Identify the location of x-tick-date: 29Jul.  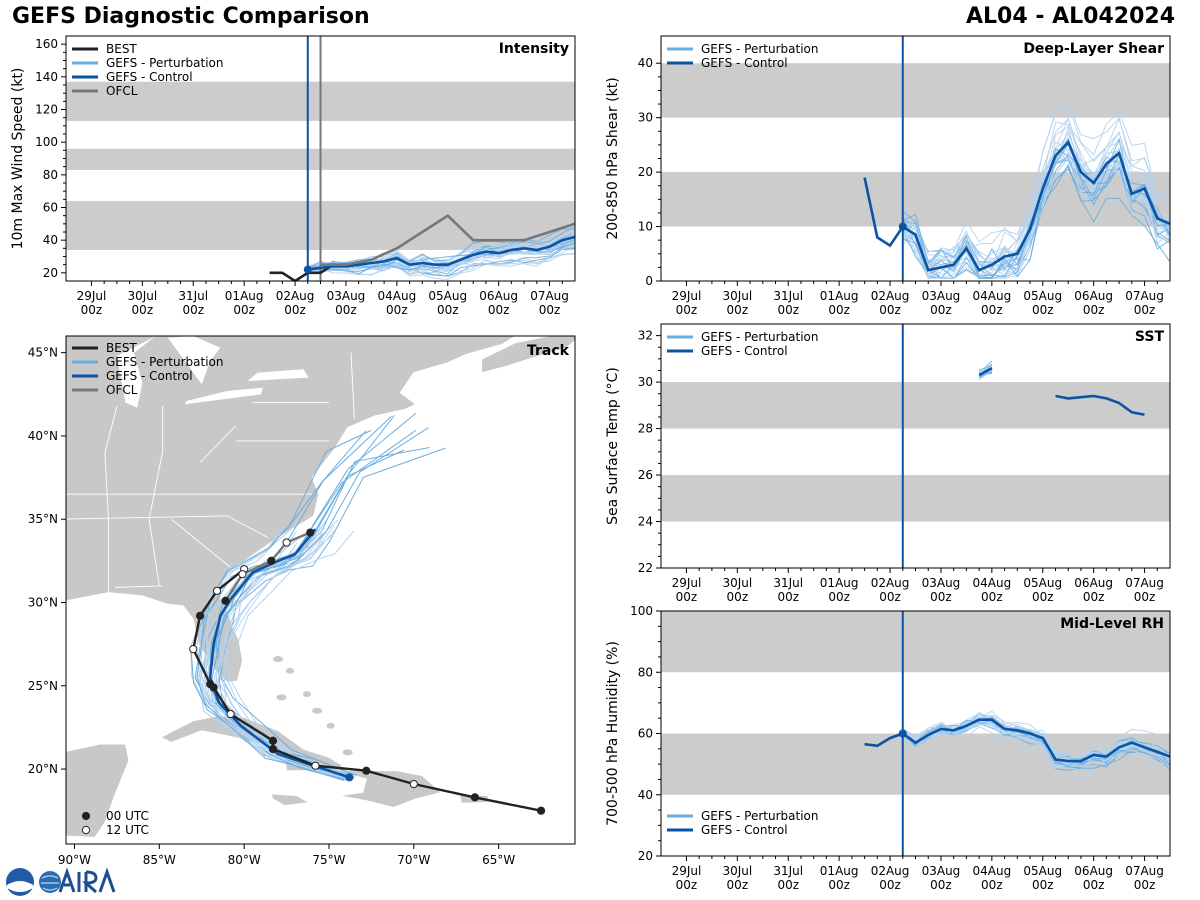
(92, 296).